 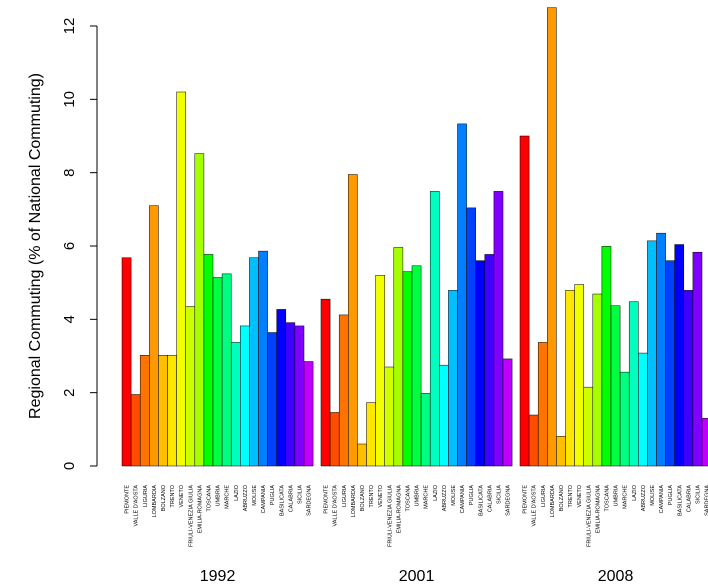 What do you see at coordinates (652, 353) in the screenshot?
I see `bar-2008-molise` at bounding box center [652, 353].